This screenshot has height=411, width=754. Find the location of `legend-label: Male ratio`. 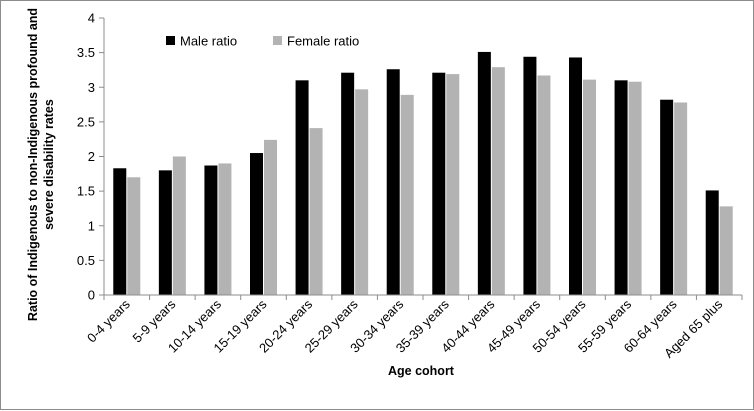

legend-label: Male ratio is located at coordinates (208, 41).